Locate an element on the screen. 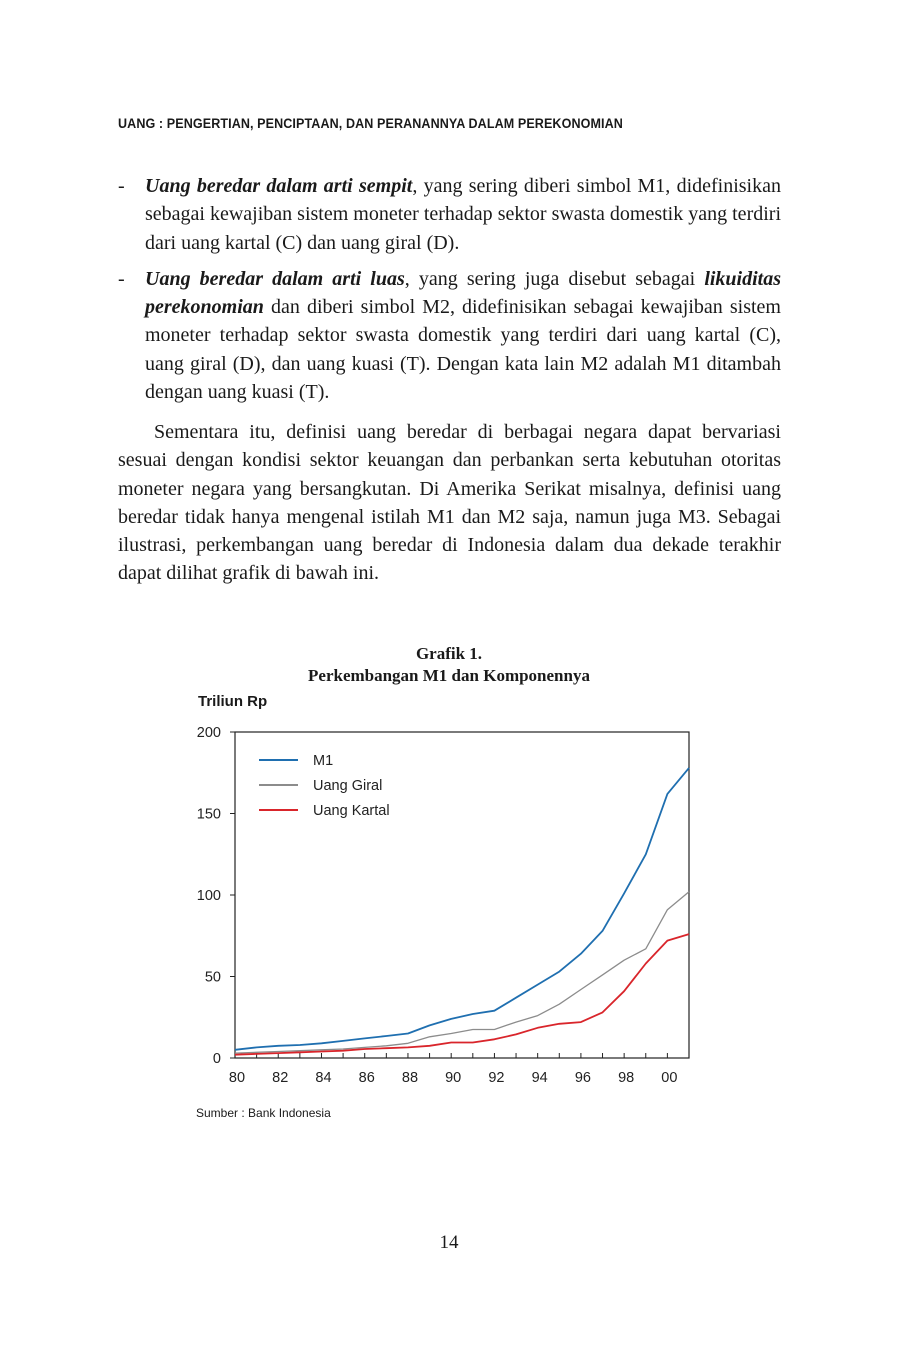 The height and width of the screenshot is (1346, 898). x-tick-label: 86 is located at coordinates (367, 1078).